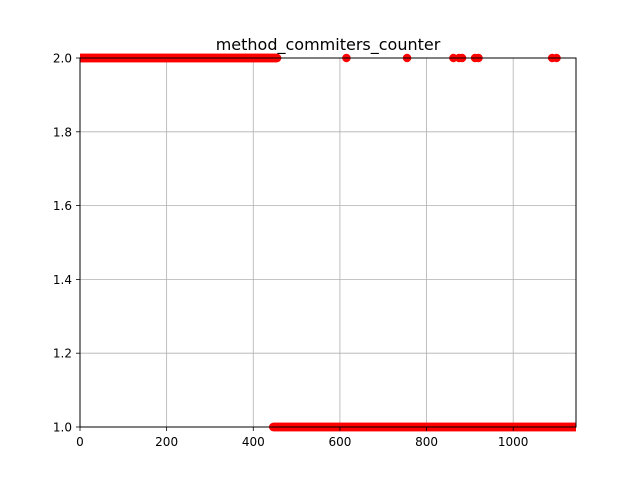 The width and height of the screenshot is (640, 484). What do you see at coordinates (253, 442) in the screenshot?
I see `x-tick-label: 400` at bounding box center [253, 442].